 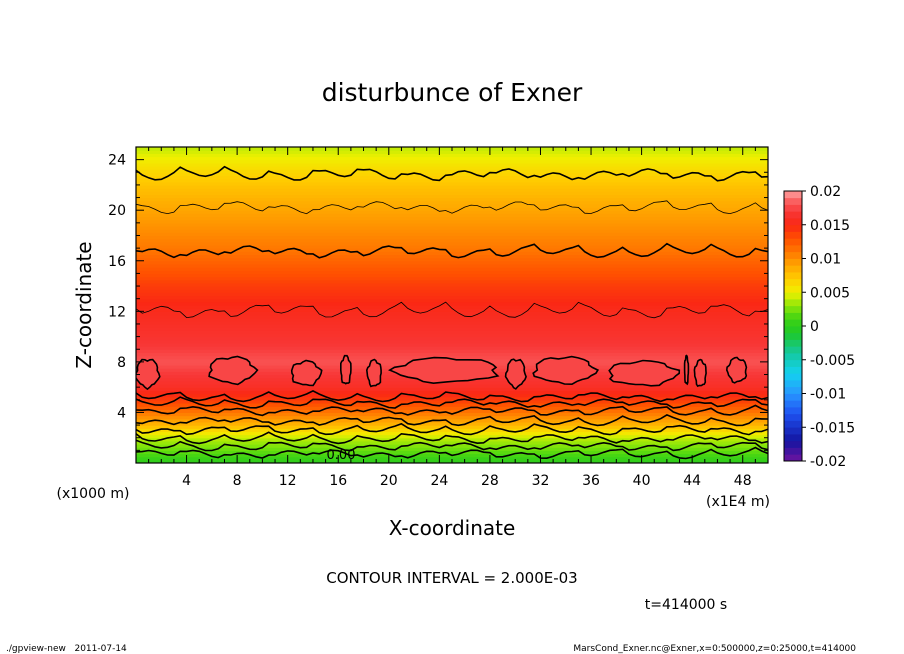 What do you see at coordinates (121, 363) in the screenshot?
I see `y-tick-label: 8` at bounding box center [121, 363].